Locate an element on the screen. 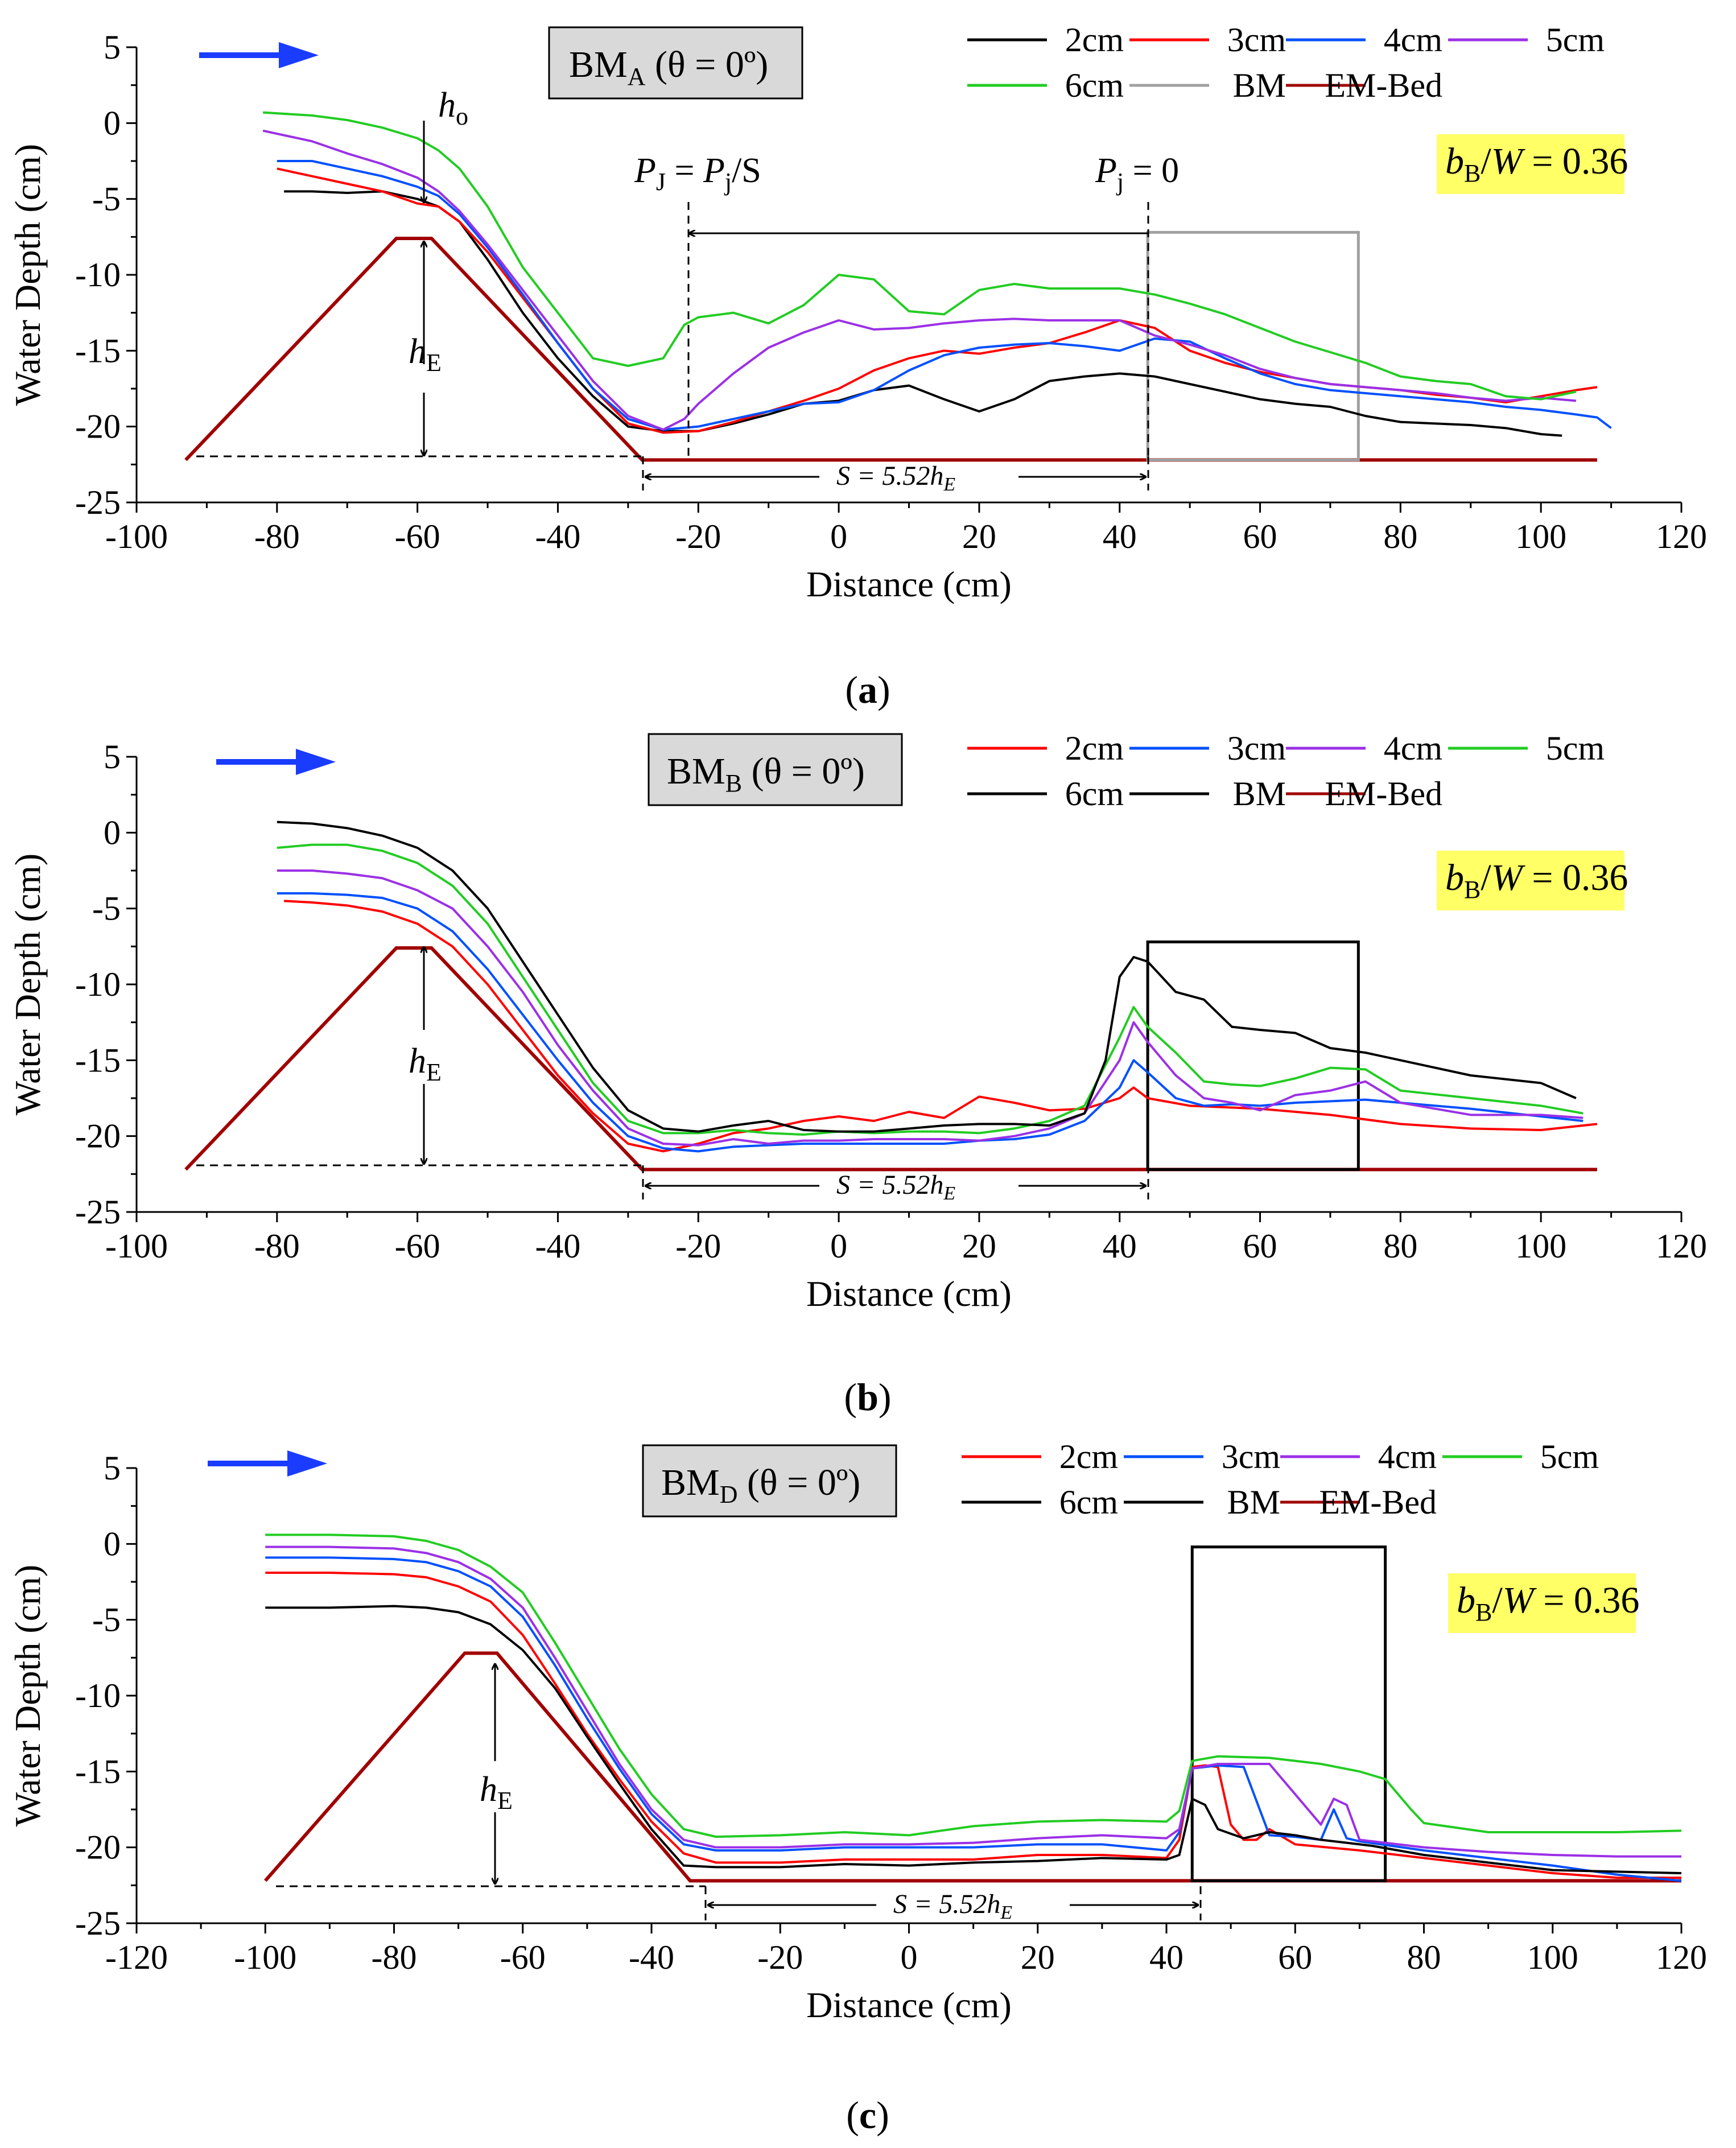 Image resolution: width=1736 pixels, height=2148 pixels. x-tick-label: -120 is located at coordinates (136, 1958).